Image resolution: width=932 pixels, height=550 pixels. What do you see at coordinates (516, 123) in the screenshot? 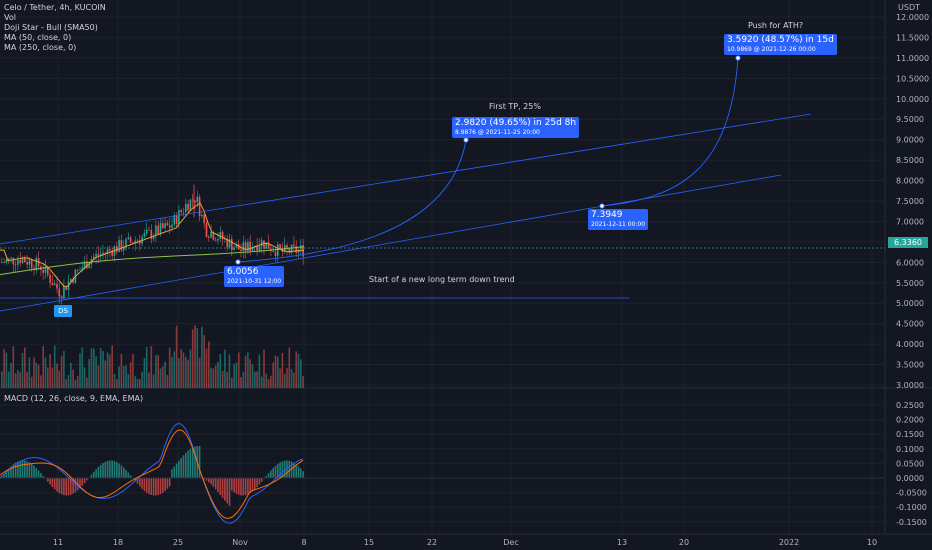
I see `first-tp-change: 2.9820 (49.65%) in 25d 8h` at bounding box center [516, 123].